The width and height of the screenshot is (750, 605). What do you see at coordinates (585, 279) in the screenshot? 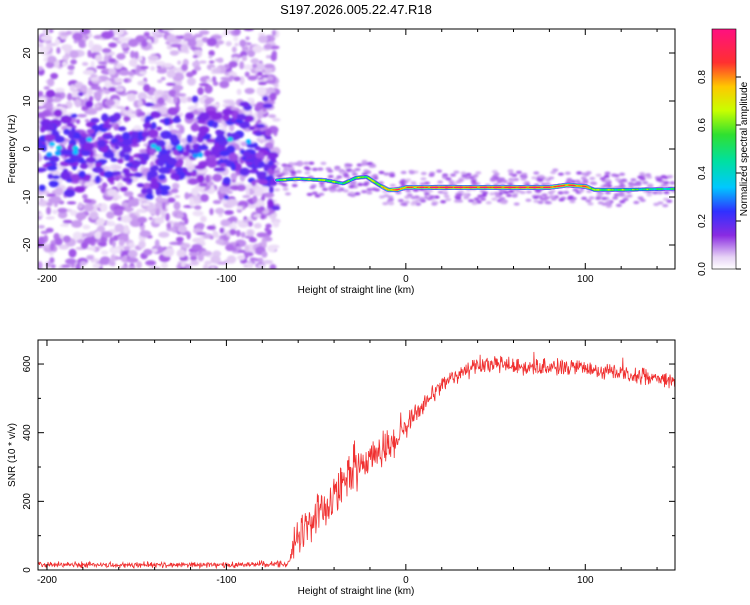
I see `spectrogram-xtick-label: 100` at bounding box center [585, 279].